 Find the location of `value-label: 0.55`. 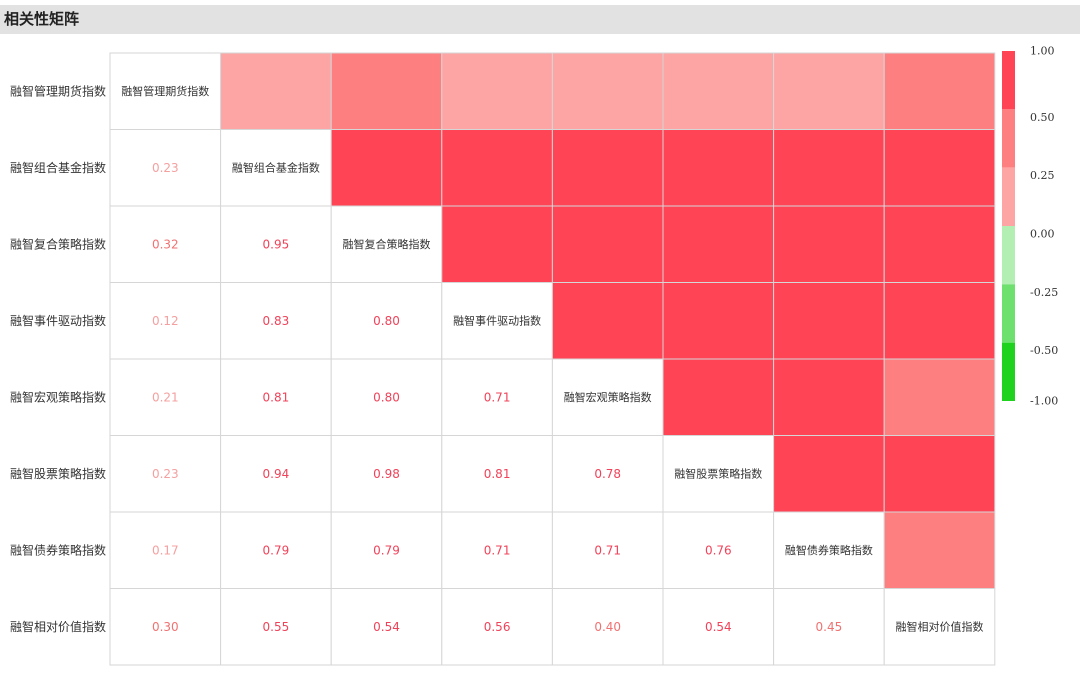

value-label: 0.55 is located at coordinates (276, 627).